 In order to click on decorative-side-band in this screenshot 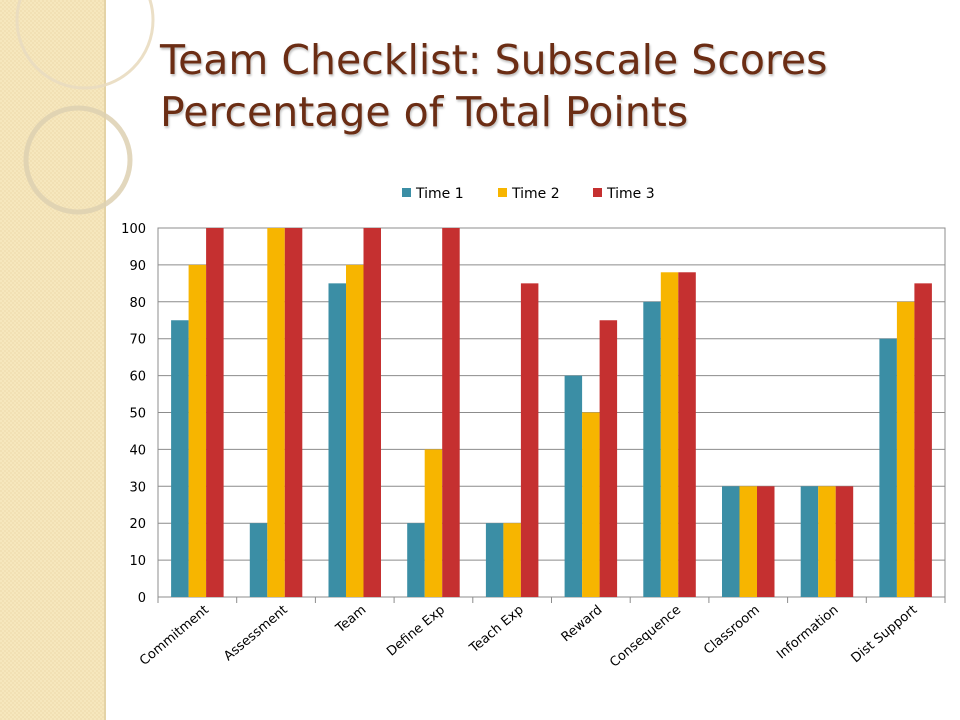, I will do `click(52, 360)`.